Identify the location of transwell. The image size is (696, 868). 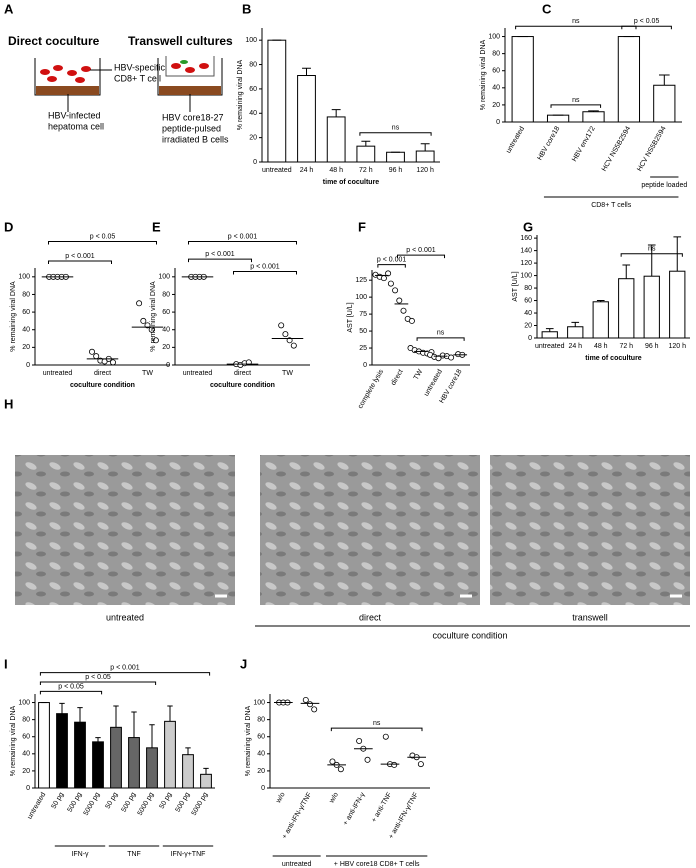
(190, 84).